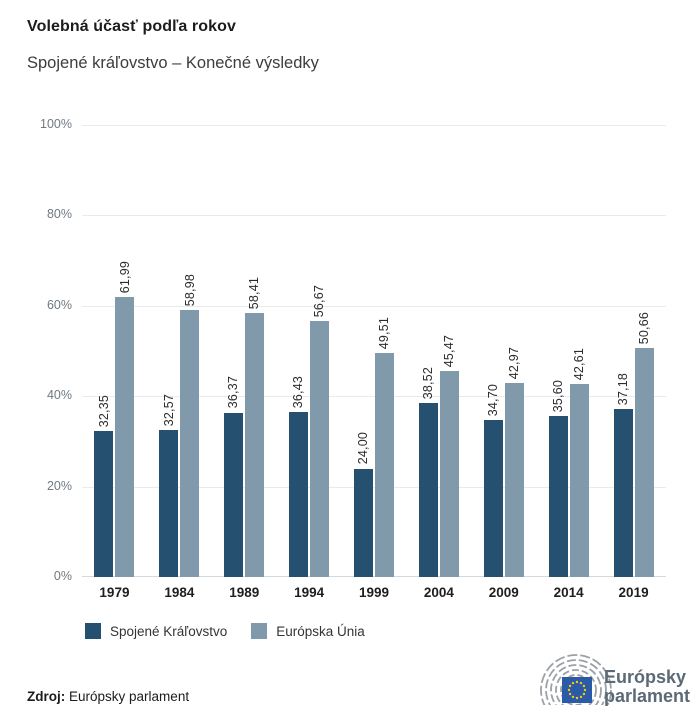  Describe the element at coordinates (363, 351) in the screenshot. I see `bar-column: 24,00` at that location.